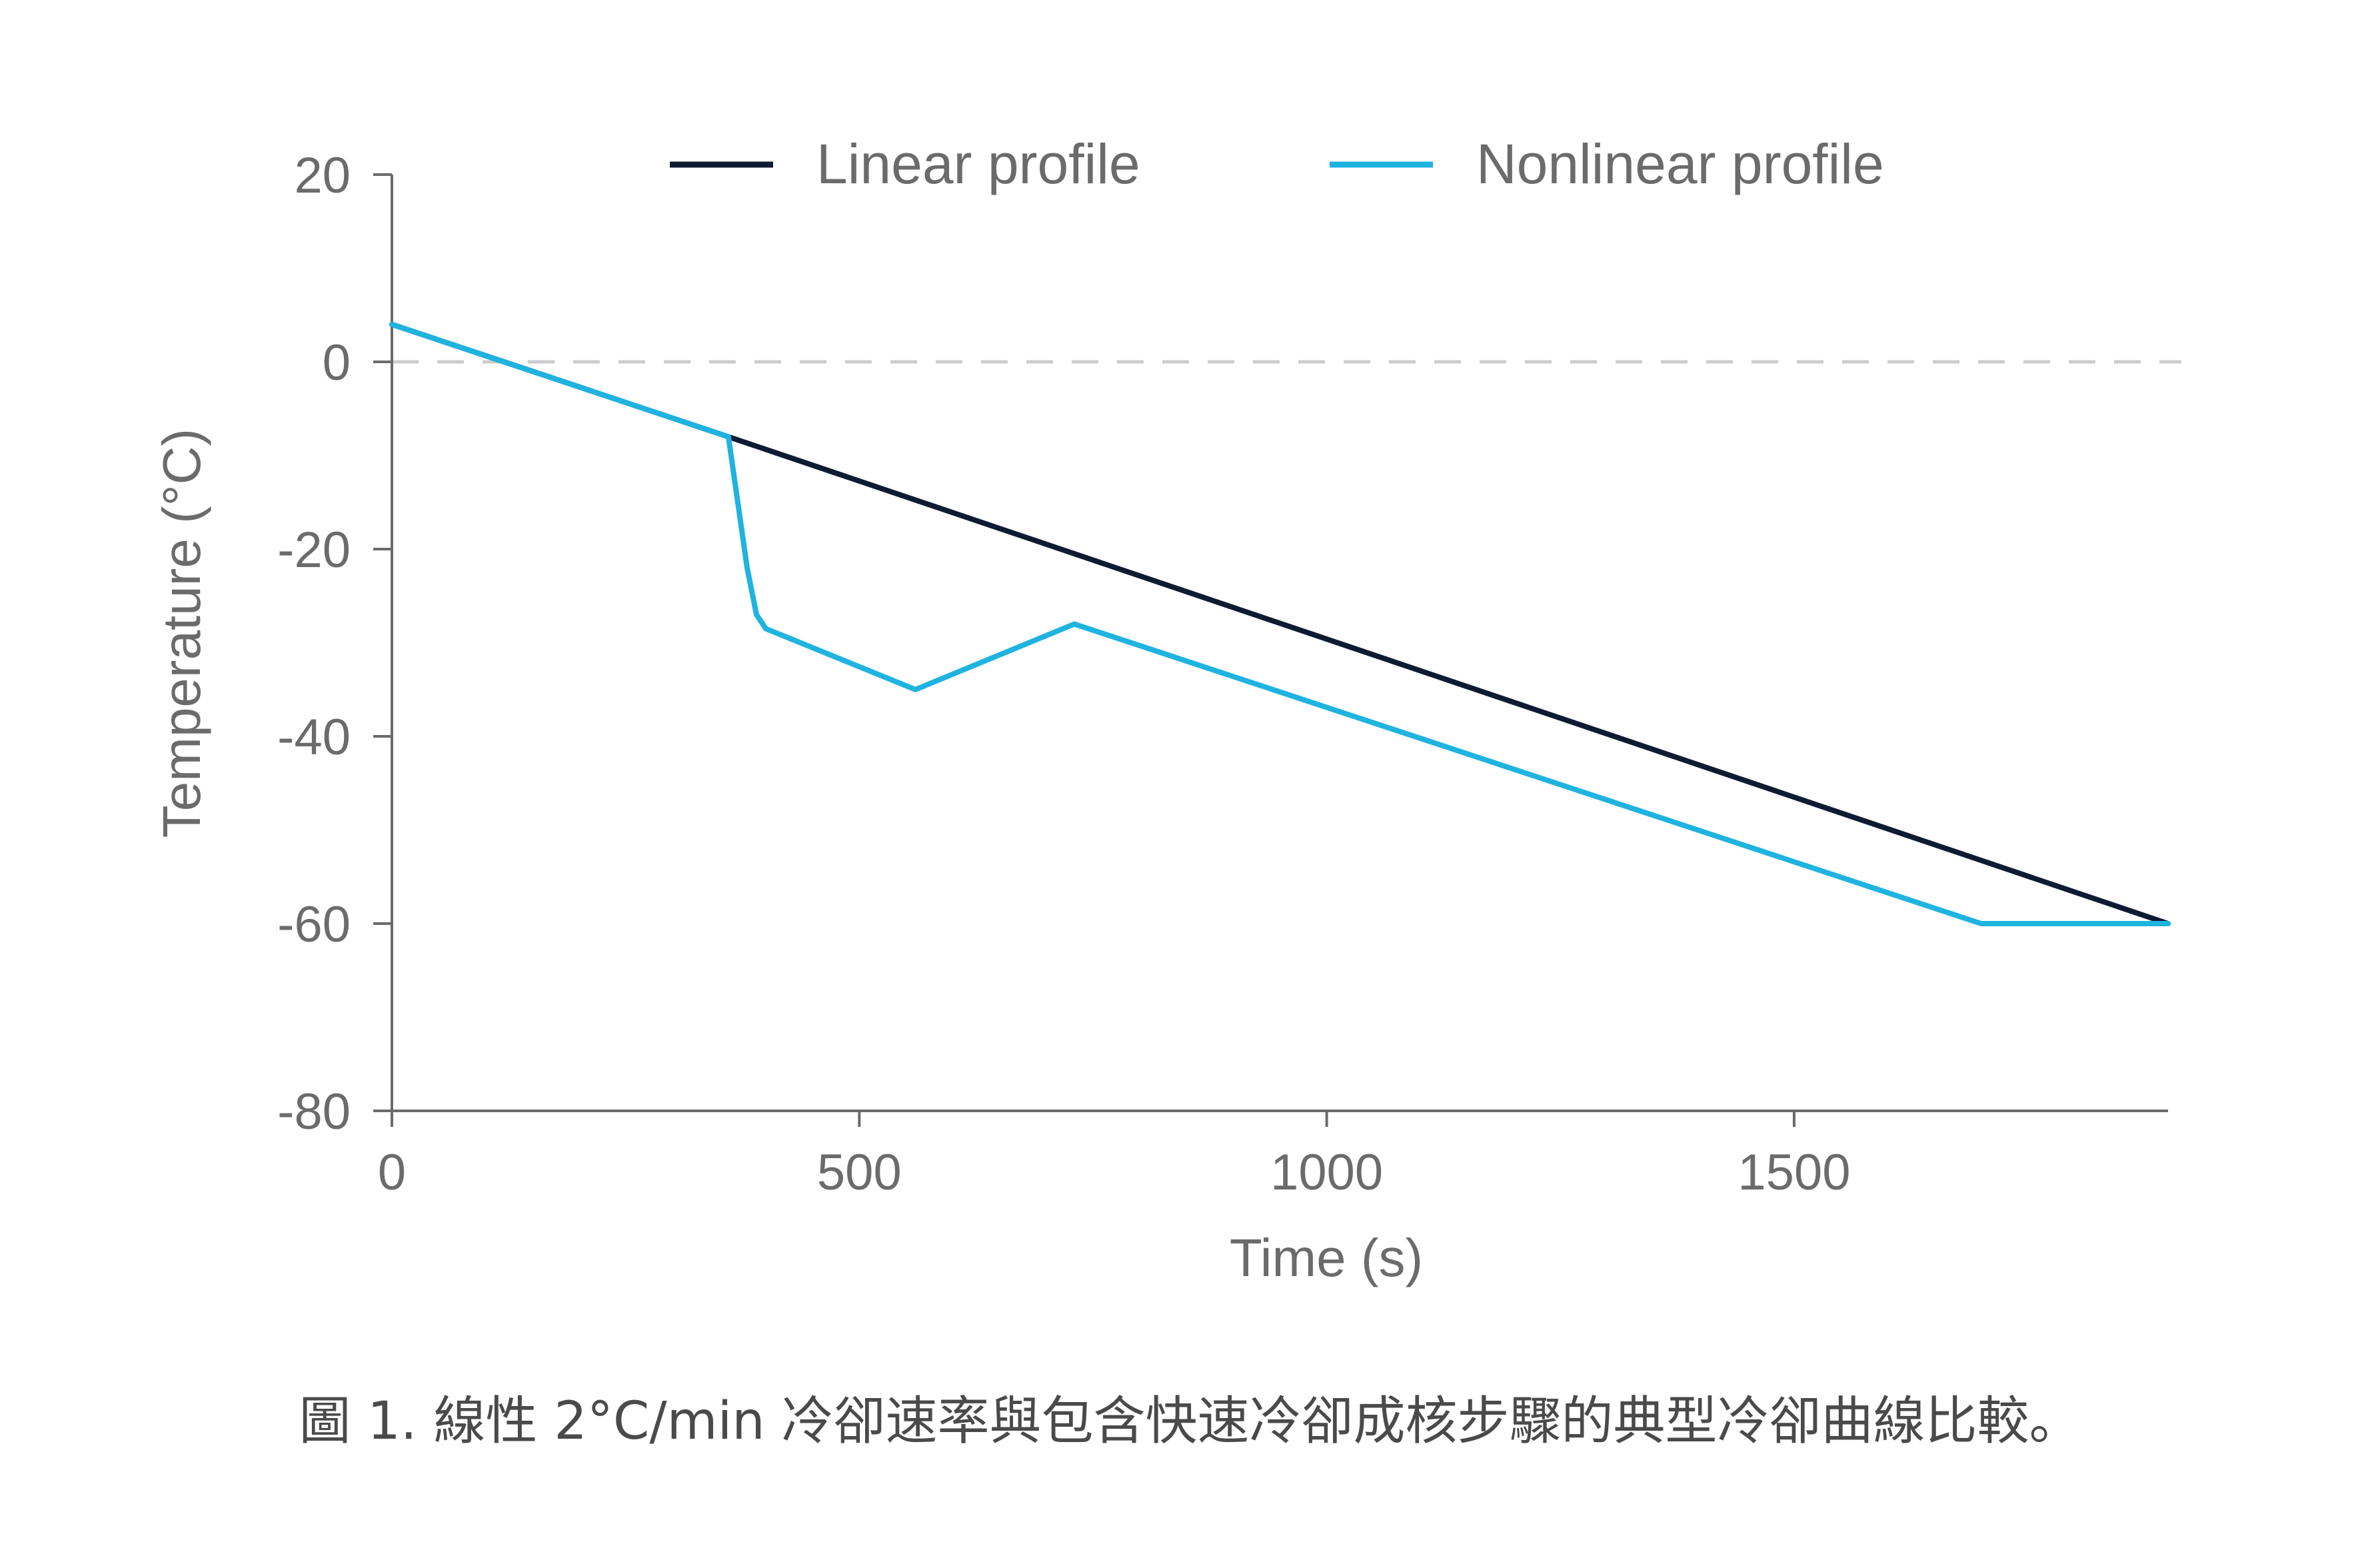 This screenshot has height=1548, width=2380. What do you see at coordinates (392, 1172) in the screenshot?
I see `x-tick-label: 0` at bounding box center [392, 1172].